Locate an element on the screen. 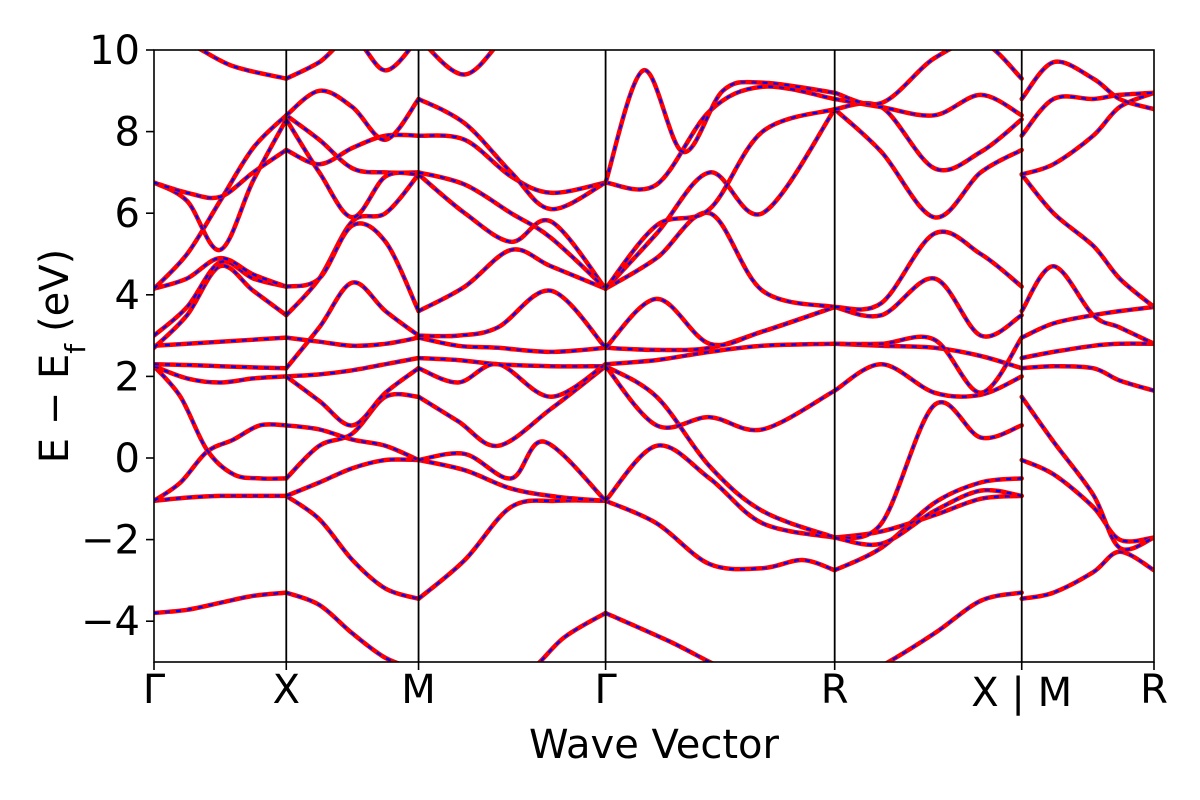  band-line-solid-seg5-b10 is located at coordinates (1086, 85).